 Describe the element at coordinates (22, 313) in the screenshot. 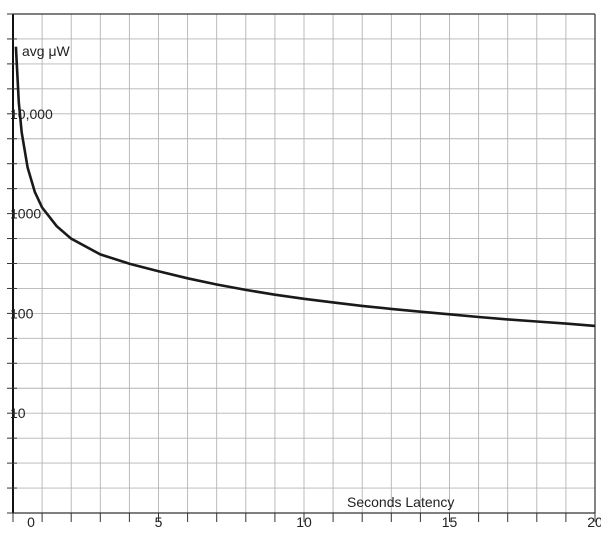

I see `y-tick-label: 100` at that location.